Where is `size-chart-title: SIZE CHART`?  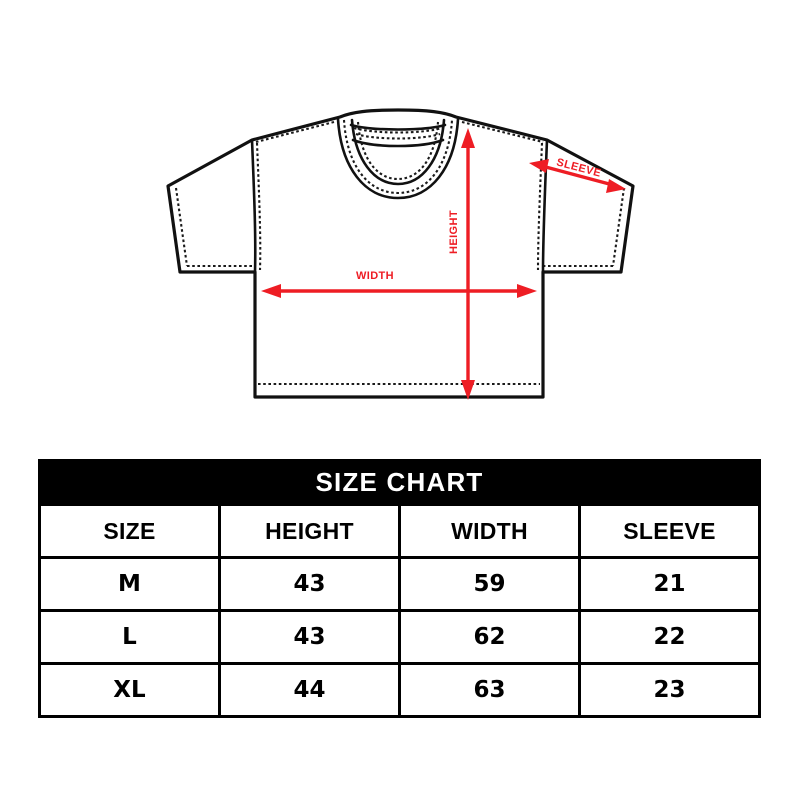 size-chart-title: SIZE CHART is located at coordinates (399, 482).